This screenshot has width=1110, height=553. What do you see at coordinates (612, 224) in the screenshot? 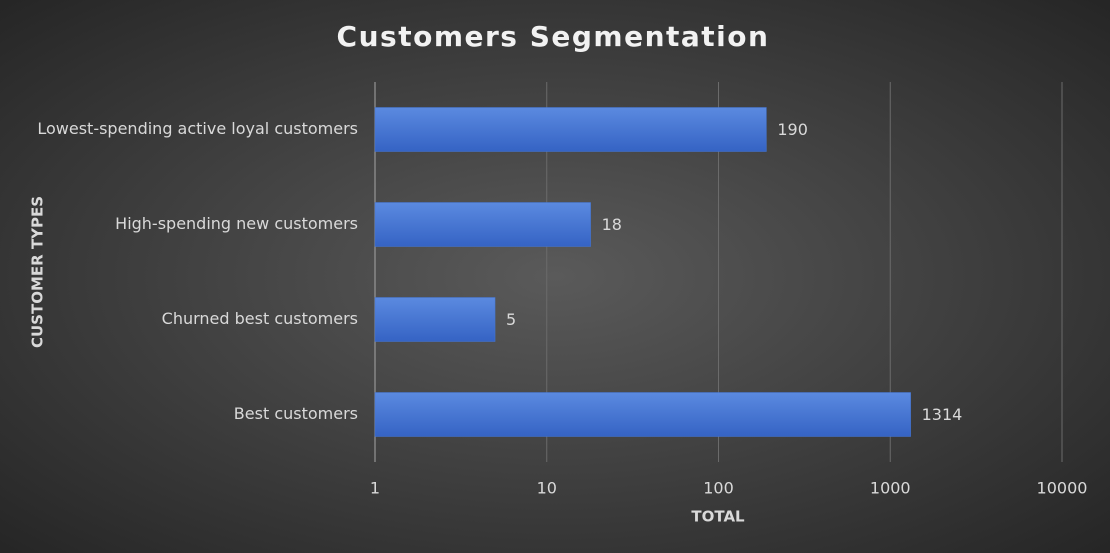
I see `data-label: 18` at bounding box center [612, 224].